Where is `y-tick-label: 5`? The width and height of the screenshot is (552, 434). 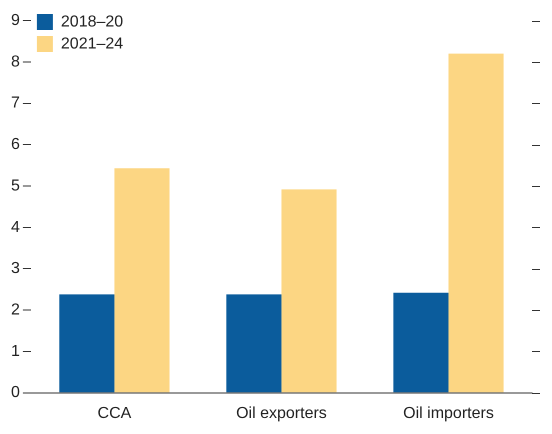 y-tick-label: 5 is located at coordinates (15, 185).